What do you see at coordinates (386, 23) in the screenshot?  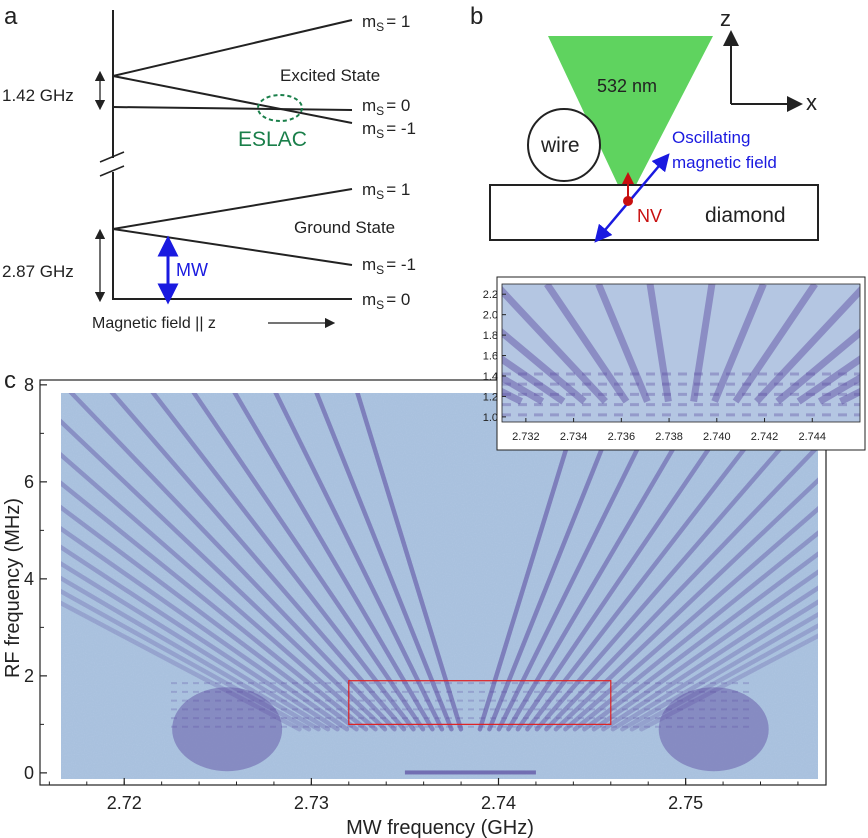 I see `ms-label-exc-plus1: mS = 1` at bounding box center [386, 23].